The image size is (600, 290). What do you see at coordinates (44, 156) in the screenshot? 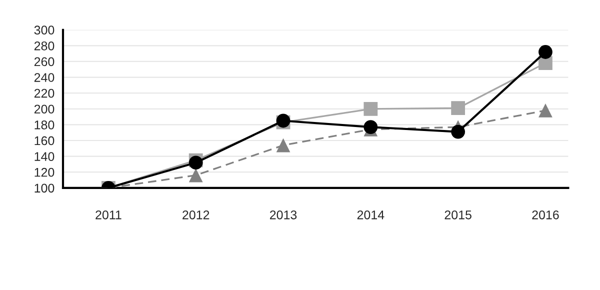
I see `y-tick-label: 140` at bounding box center [44, 156].